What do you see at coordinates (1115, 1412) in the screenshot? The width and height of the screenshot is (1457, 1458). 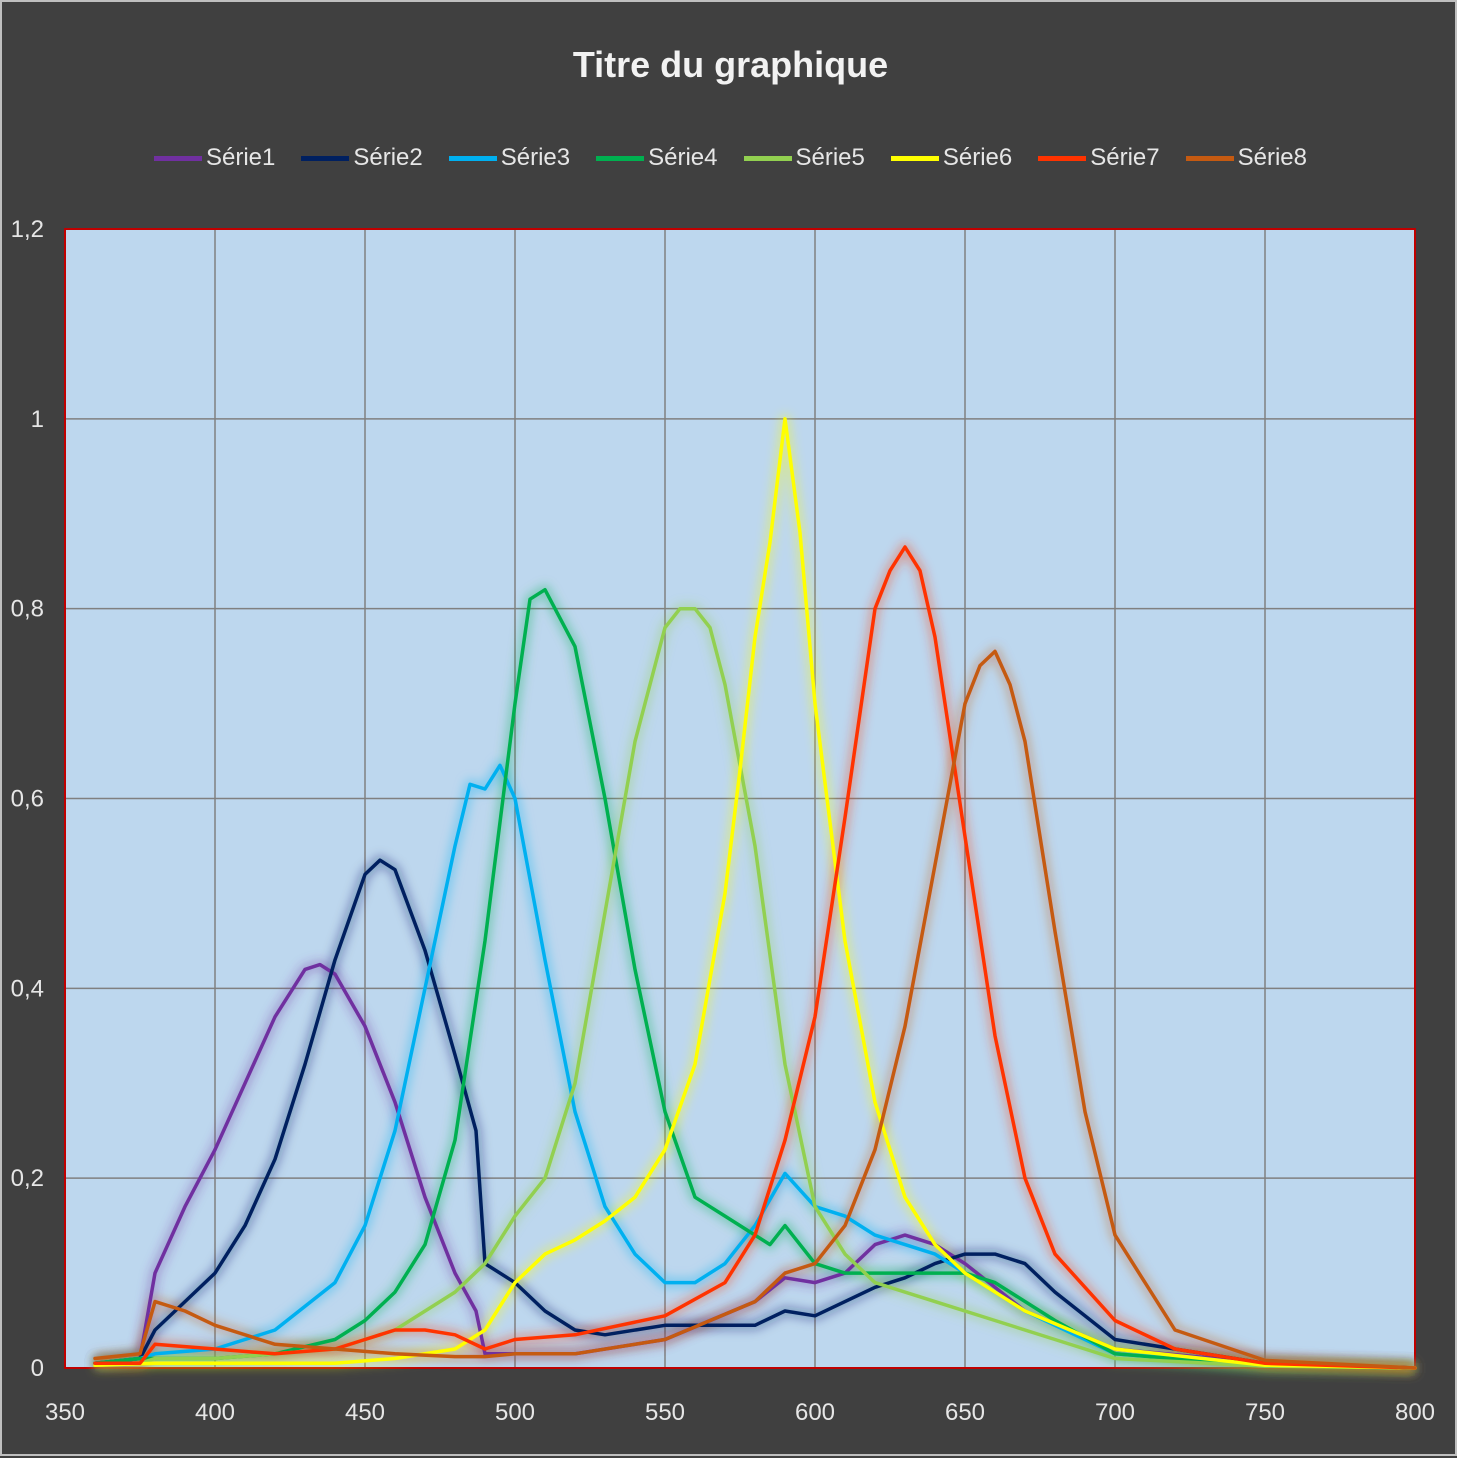 I see `x-tick-label: 700` at bounding box center [1115, 1412].